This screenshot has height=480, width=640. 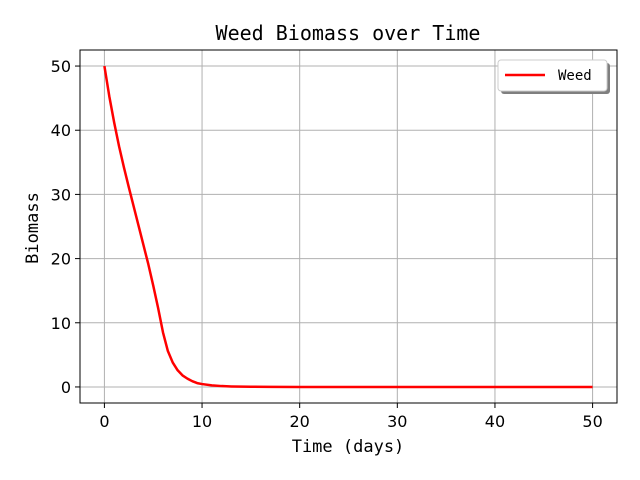 I want to click on legend-label: Weed, so click(x=575, y=76).